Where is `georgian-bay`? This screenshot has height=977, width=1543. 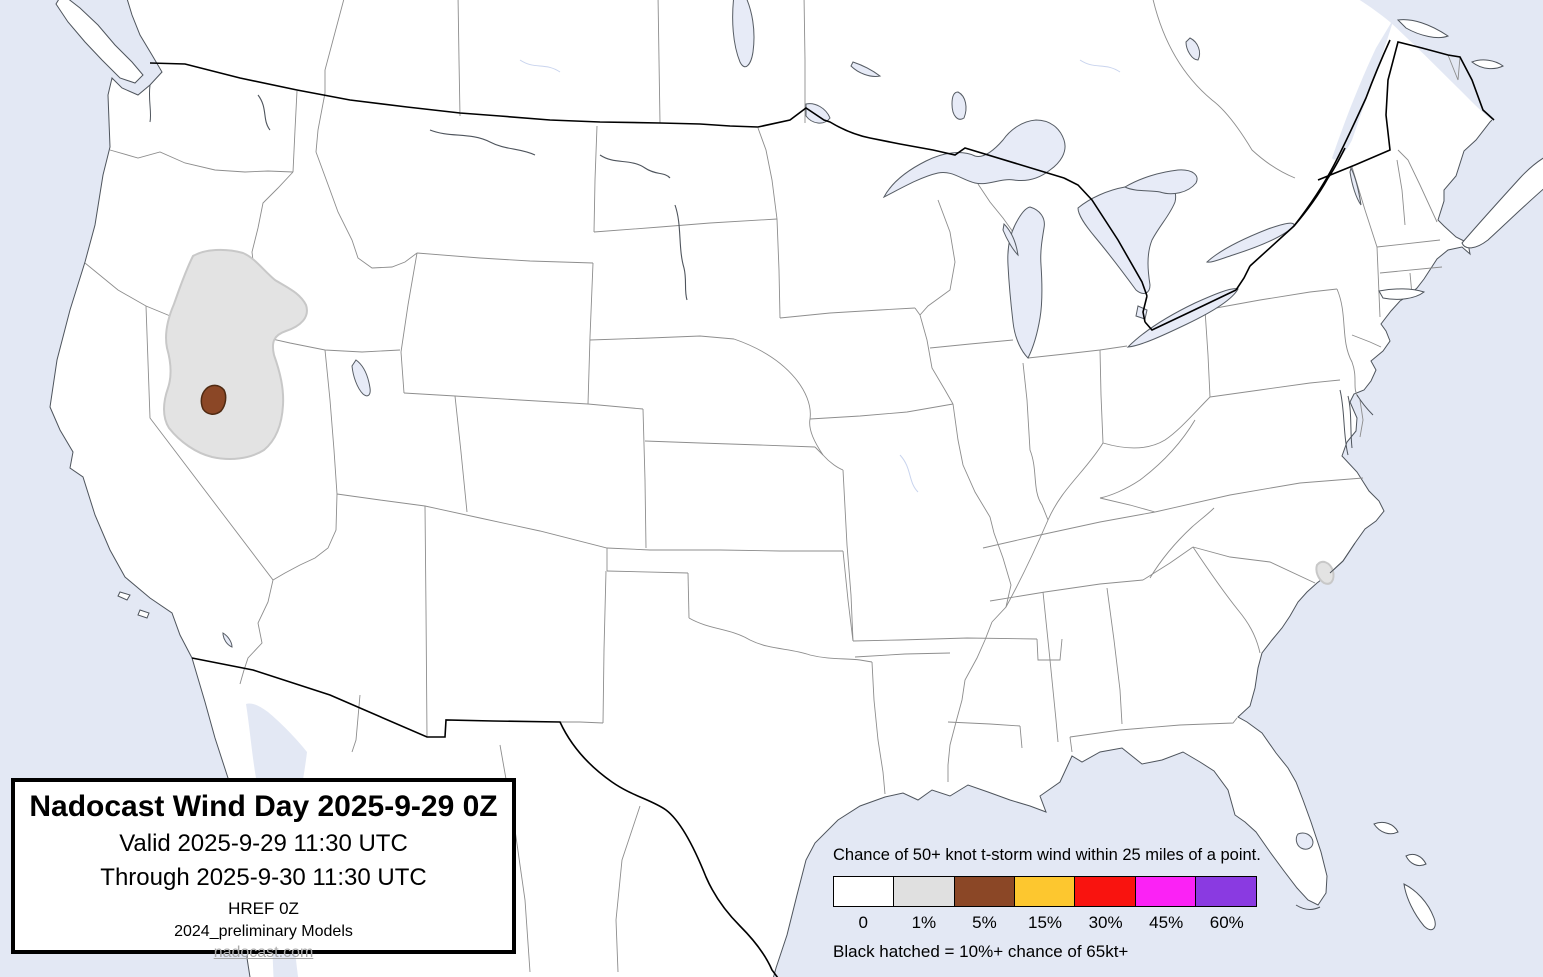 georgian-bay is located at coordinates (1160, 182).